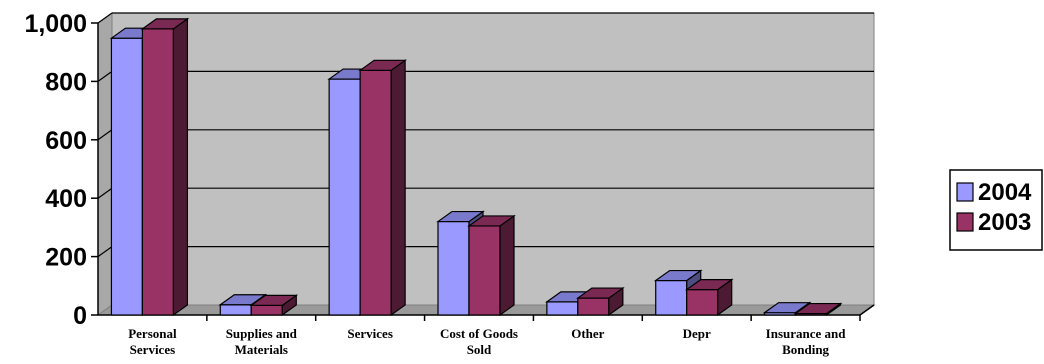  I want to click on x-tick-label: Other, so click(587, 333).